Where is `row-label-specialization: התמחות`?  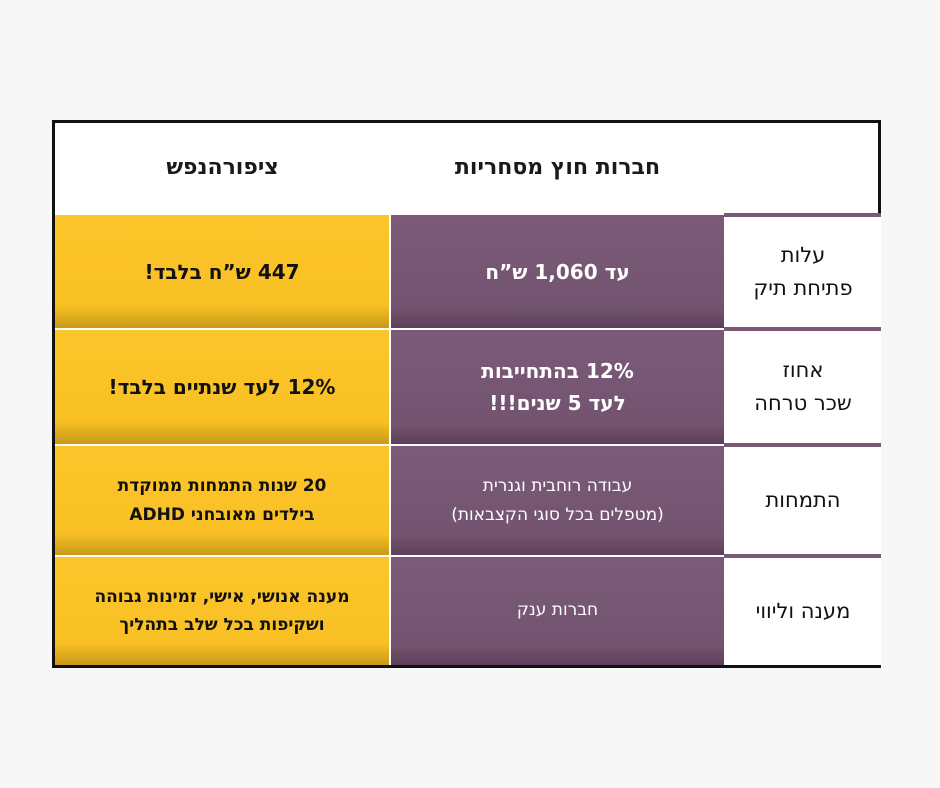
row-label-specialization: התמחות is located at coordinates (803, 500).